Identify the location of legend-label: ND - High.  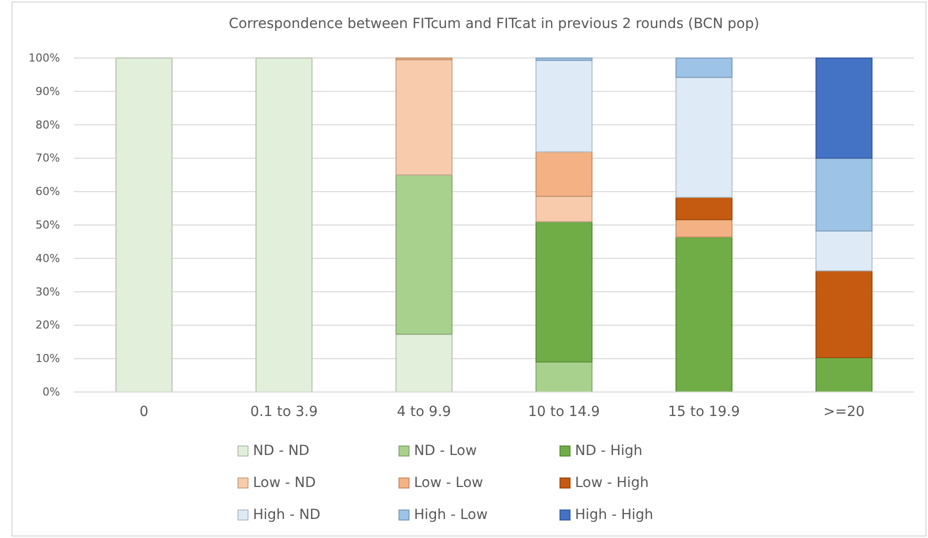
(608, 451).